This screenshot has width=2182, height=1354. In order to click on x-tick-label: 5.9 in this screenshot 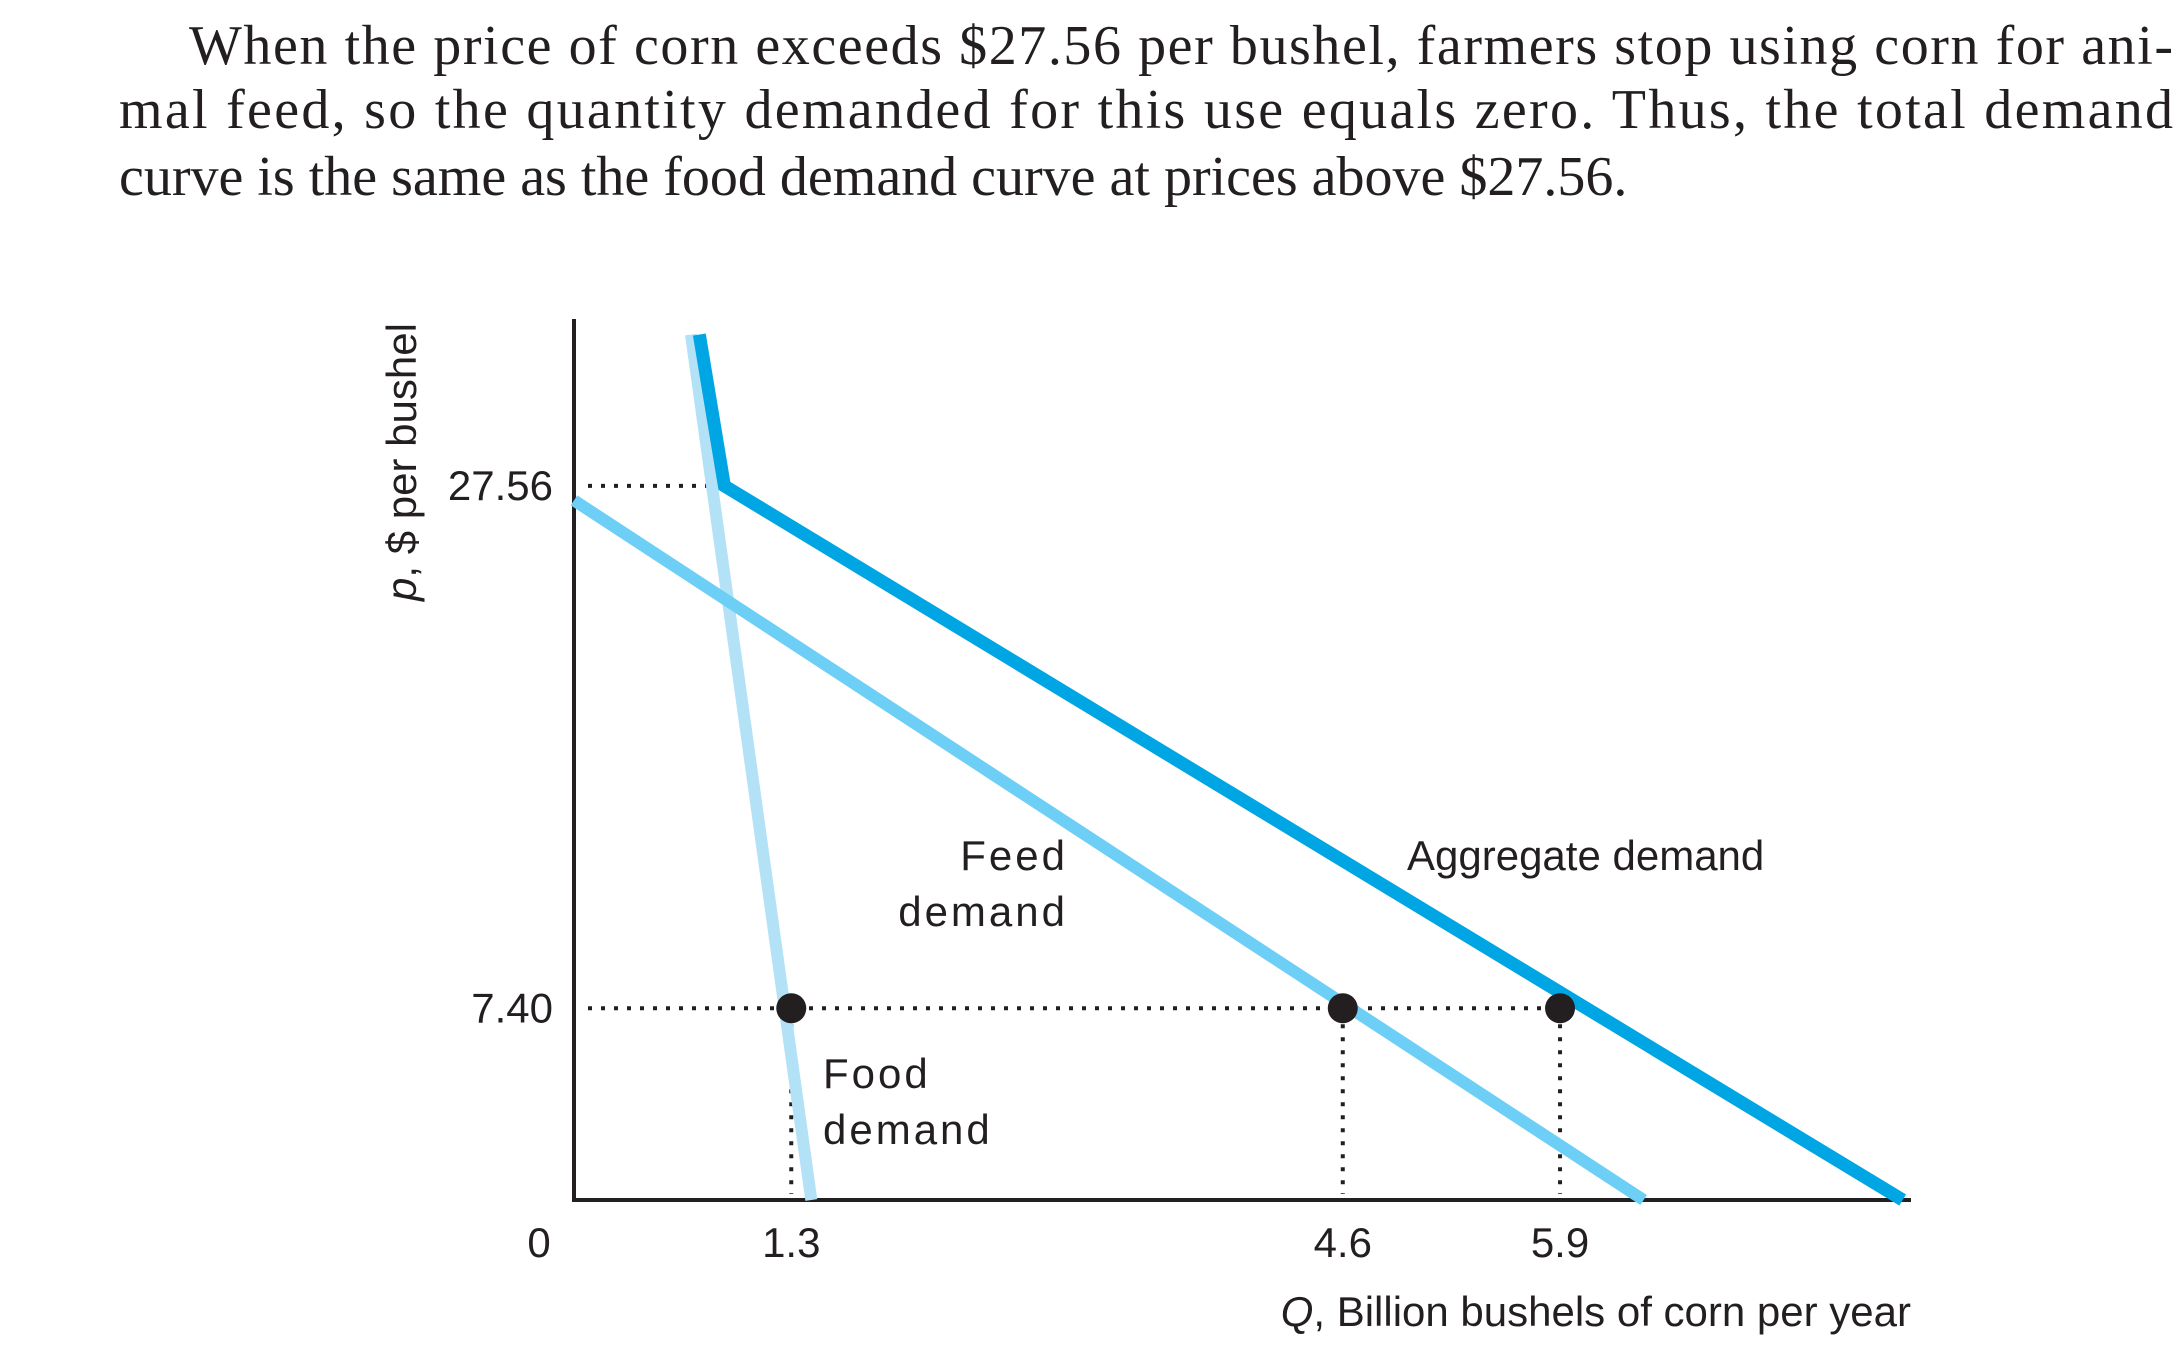, I will do `click(1560, 1242)`.